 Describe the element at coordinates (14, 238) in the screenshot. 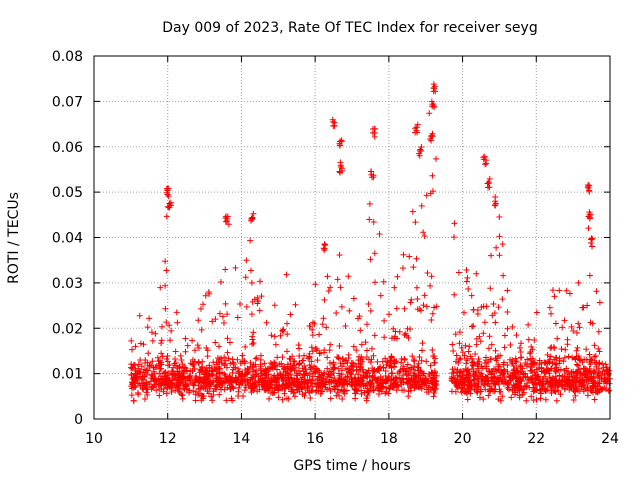

I see `y-axis-label: ROTI / TECUs` at that location.